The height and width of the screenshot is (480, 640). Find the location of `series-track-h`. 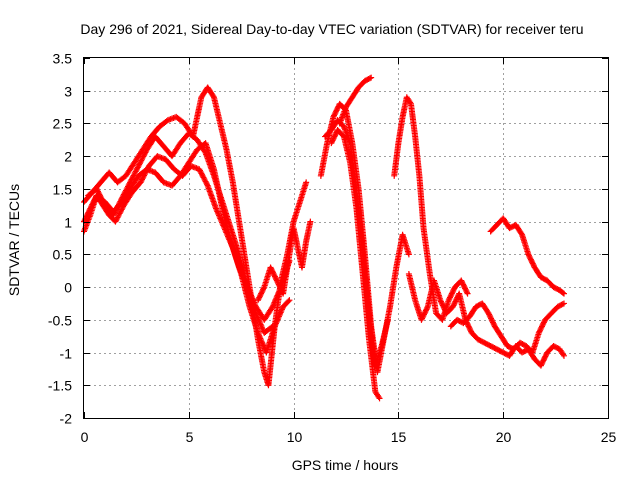

series-track-h is located at coordinates (355, 264).